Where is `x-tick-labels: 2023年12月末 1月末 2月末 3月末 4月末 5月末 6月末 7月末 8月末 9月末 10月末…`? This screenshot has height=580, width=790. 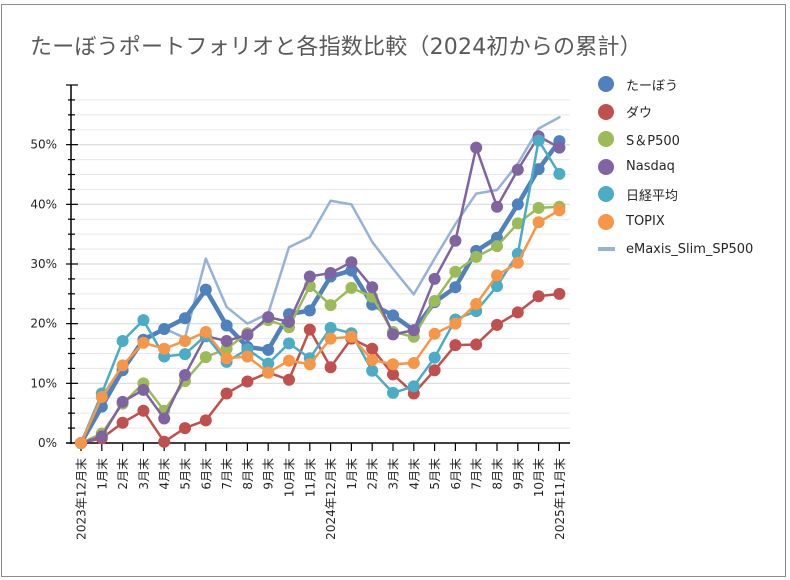
x-tick-labels: 2023年12月末 1月末 2月末 3月末 4月末 5月末 6月末 7月末 8月末 9月末 10月末… is located at coordinates (321, 499).